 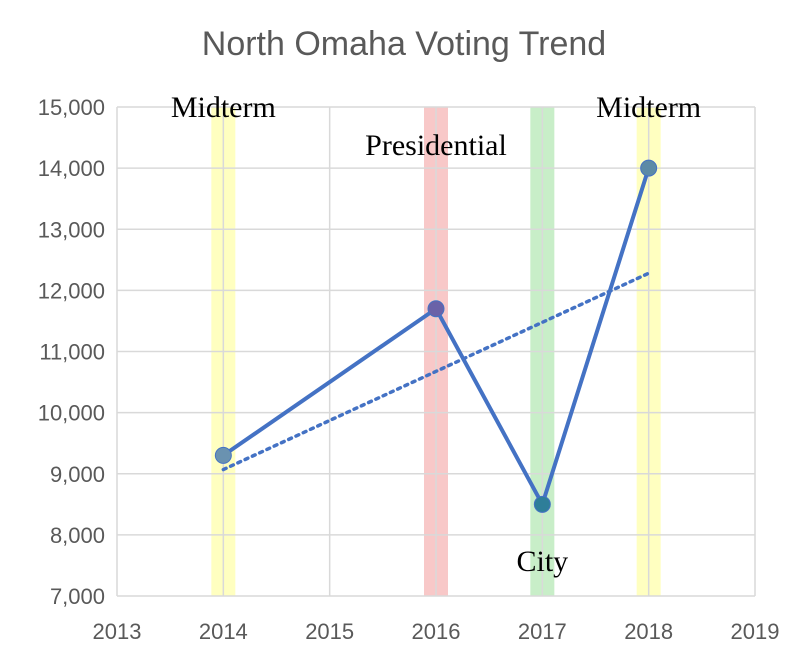 What do you see at coordinates (77, 596) in the screenshot?
I see `y-tick-label: 7,000` at bounding box center [77, 596].